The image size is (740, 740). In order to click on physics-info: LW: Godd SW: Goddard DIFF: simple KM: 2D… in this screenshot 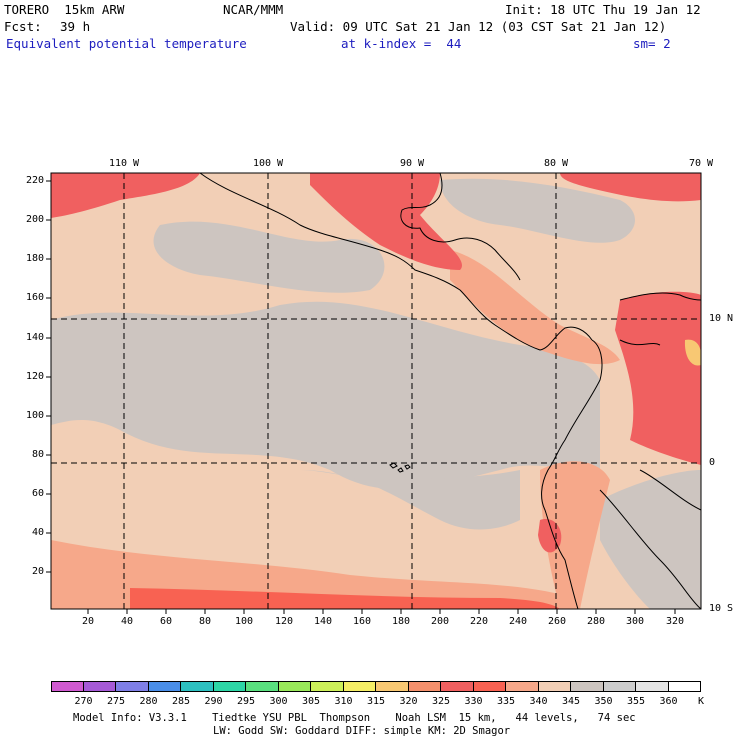, I will do `click(362, 731)`.